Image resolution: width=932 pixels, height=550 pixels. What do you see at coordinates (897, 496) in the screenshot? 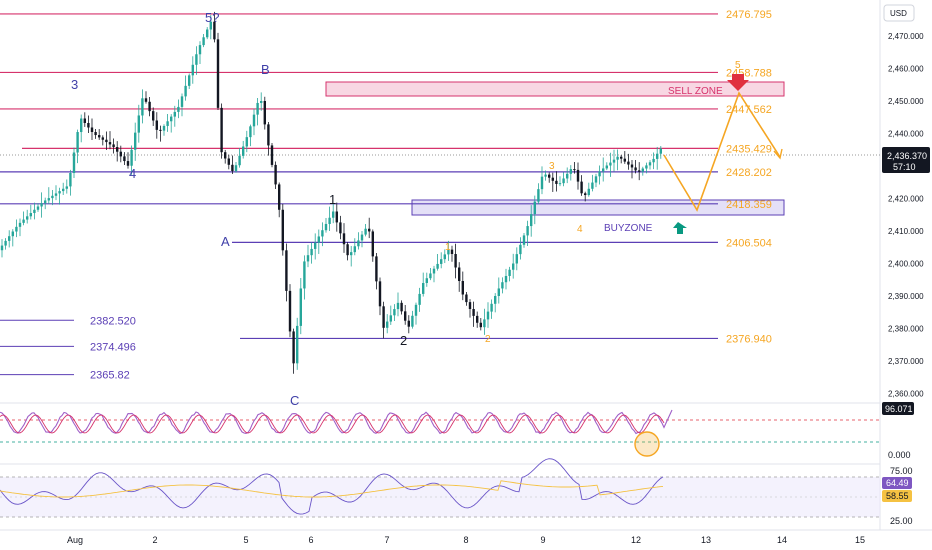
I see `rsi-ma-value: 58.55` at bounding box center [897, 496].